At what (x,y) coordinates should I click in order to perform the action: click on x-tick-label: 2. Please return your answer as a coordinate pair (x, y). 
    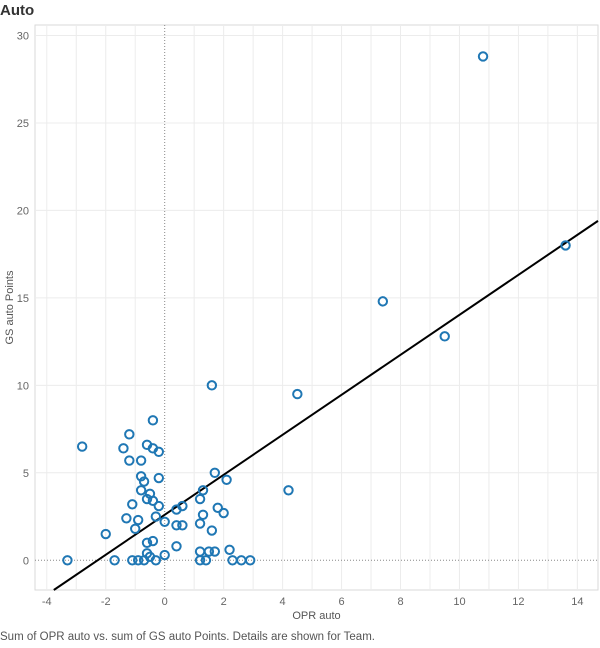
    Looking at the image, I should click on (224, 602).